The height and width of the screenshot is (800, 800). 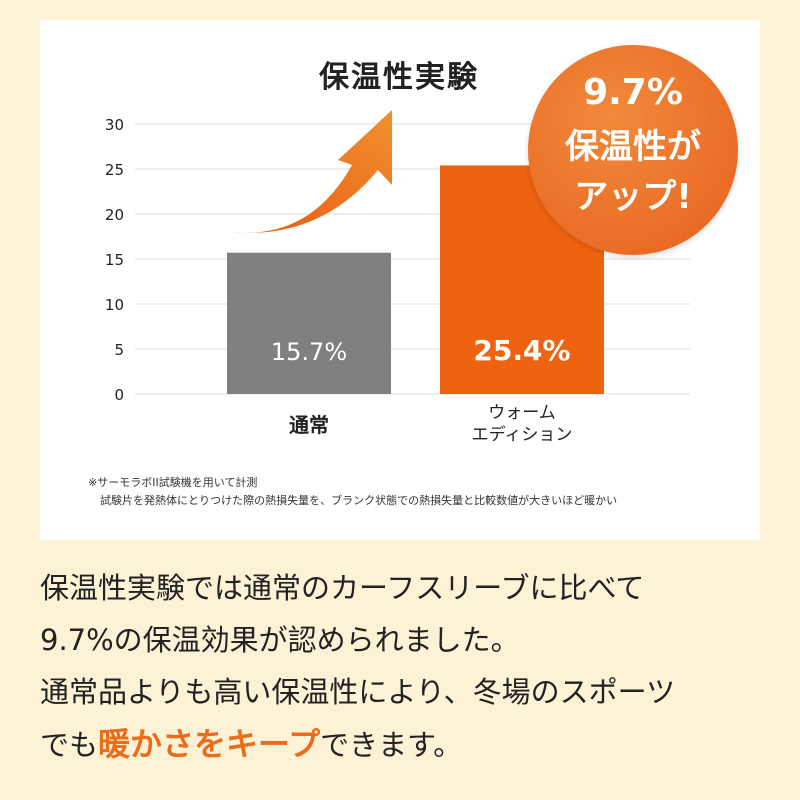 I want to click on y-tick-label: 30, so click(x=114, y=125).